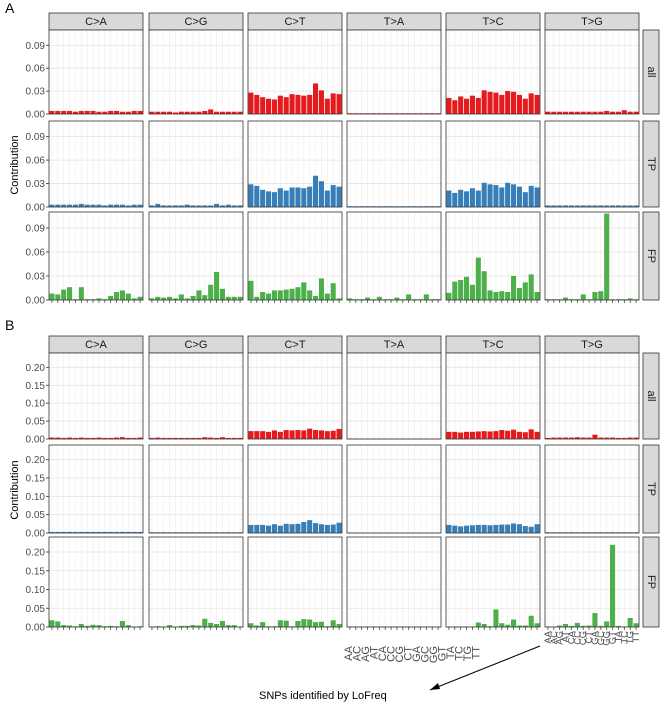 This screenshot has height=707, width=666. I want to click on y-tick-label: 0.05, so click(36, 422).